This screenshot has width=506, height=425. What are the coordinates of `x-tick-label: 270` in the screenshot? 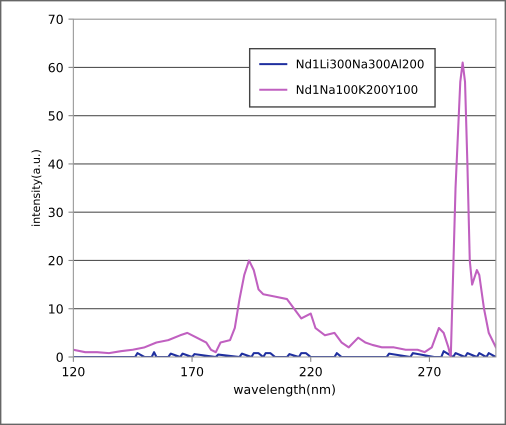 It's located at (429, 371).